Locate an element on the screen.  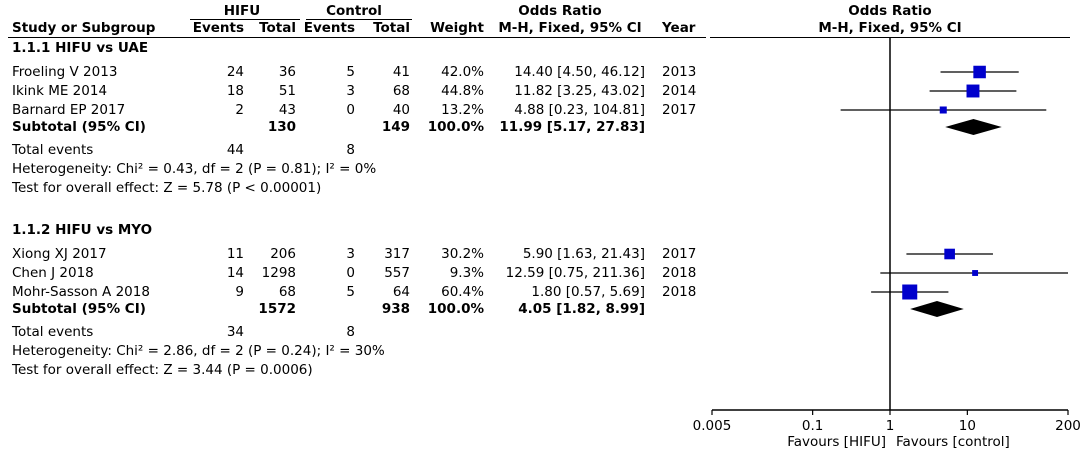
subgroup-title: 1.1.1 HIFU vs UAE is located at coordinates (80, 48).